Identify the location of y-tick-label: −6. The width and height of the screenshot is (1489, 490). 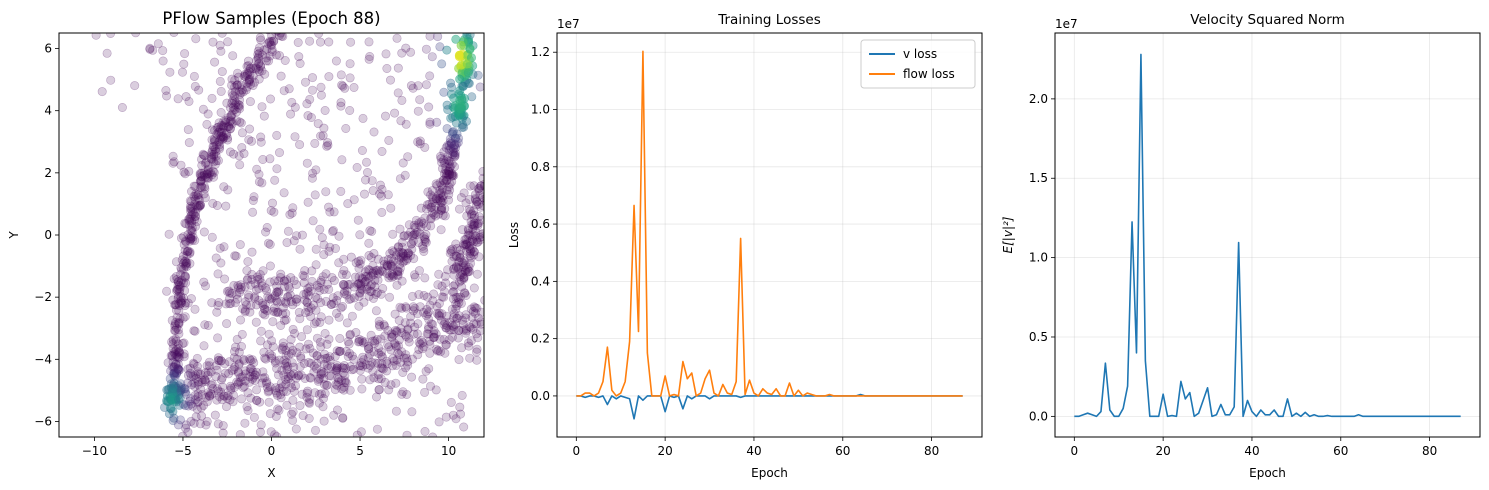
(43, 421).